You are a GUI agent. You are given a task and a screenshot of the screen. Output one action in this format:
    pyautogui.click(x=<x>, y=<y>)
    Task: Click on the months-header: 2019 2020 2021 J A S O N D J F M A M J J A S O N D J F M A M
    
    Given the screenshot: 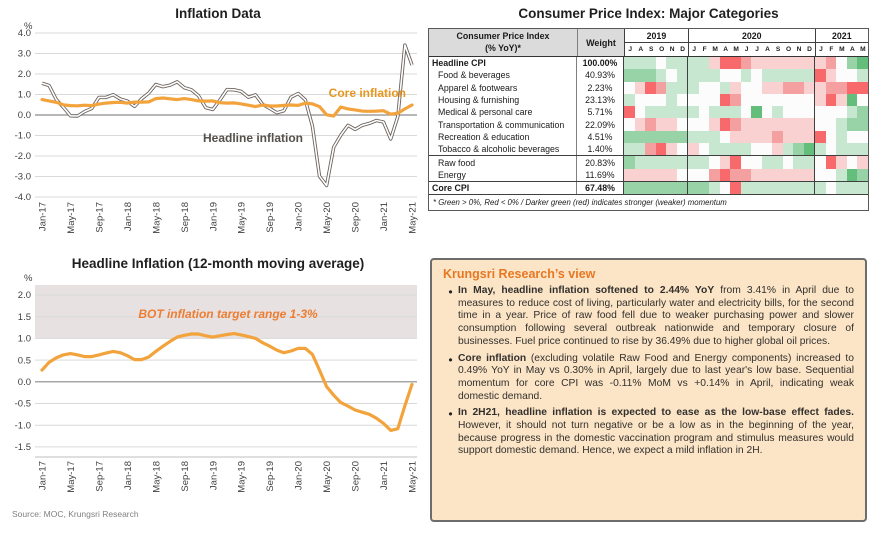 What is the action you would take?
    pyautogui.click(x=746, y=42)
    